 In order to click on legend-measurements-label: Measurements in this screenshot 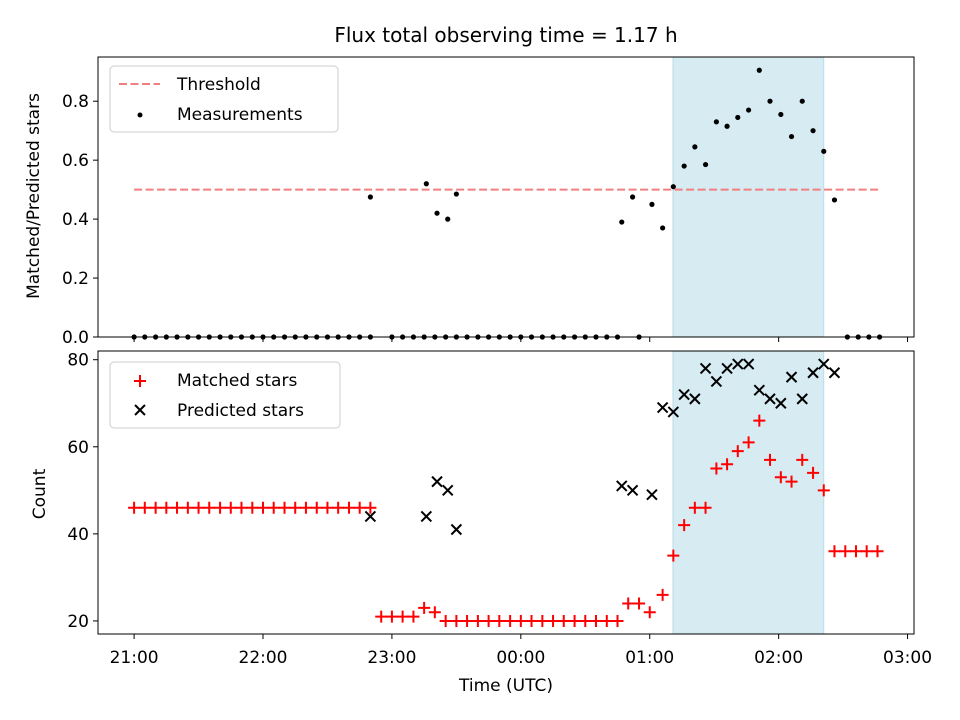, I will do `click(240, 115)`.